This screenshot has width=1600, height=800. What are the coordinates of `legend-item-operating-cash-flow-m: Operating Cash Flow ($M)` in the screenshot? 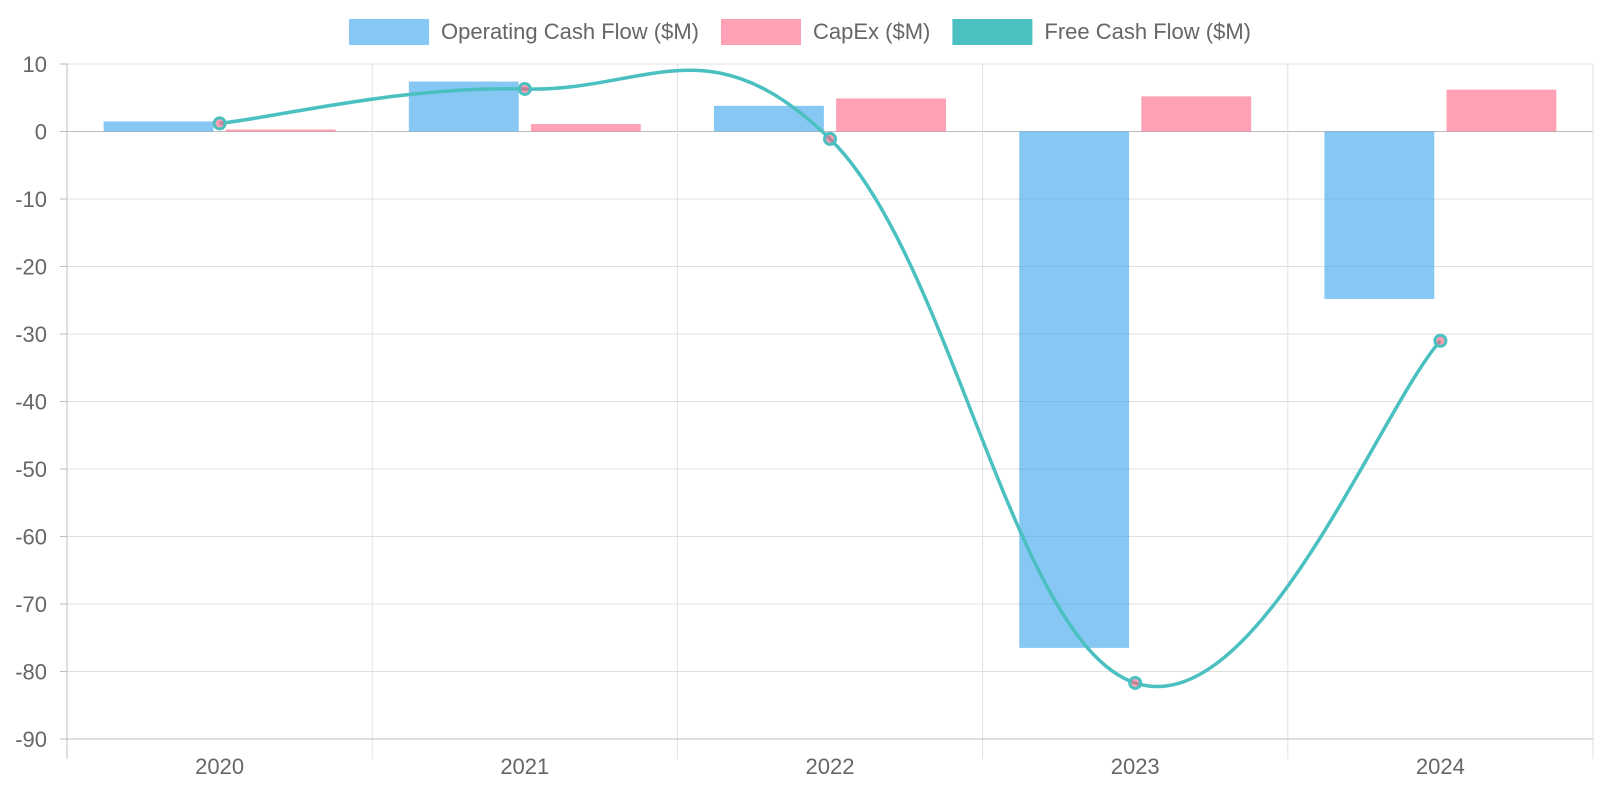 It's located at (524, 32).